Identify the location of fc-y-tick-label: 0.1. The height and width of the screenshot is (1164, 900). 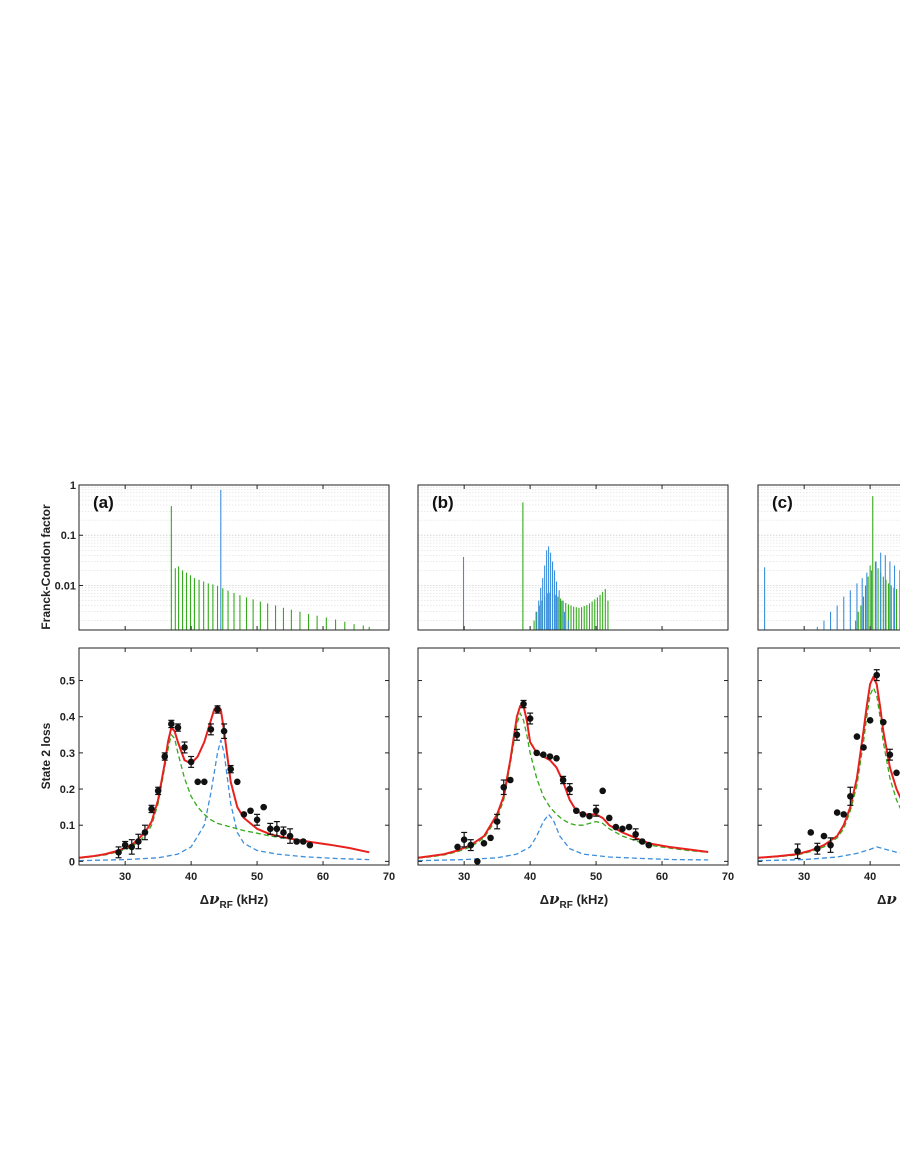
(68, 536).